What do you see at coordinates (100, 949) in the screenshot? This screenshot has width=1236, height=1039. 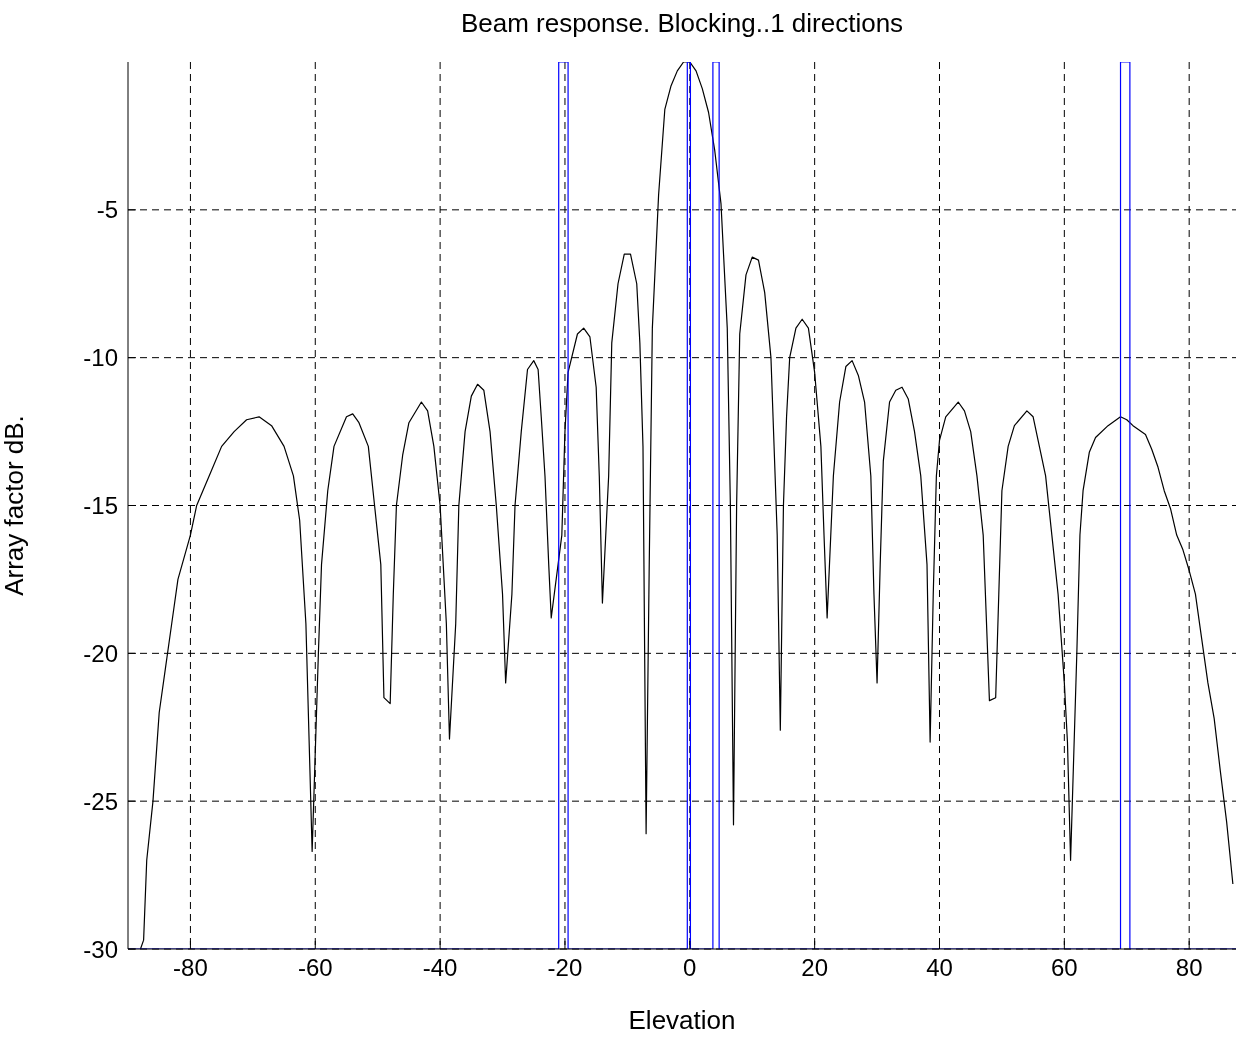 I see `y-tick-label: -30` at bounding box center [100, 949].